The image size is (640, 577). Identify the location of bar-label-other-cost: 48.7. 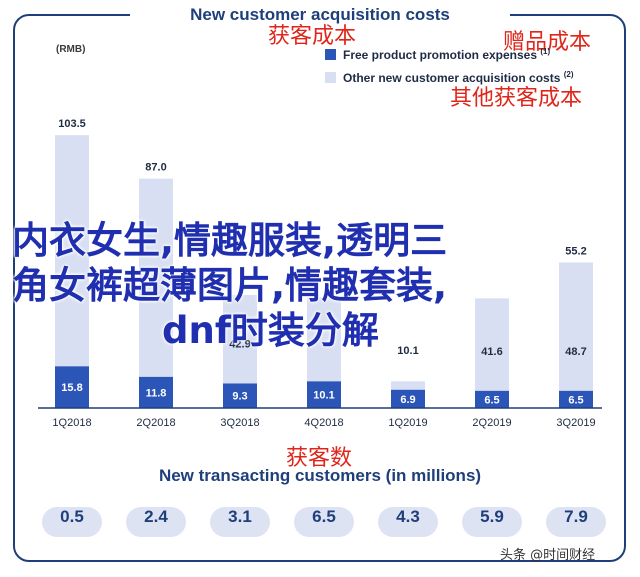
(575, 352).